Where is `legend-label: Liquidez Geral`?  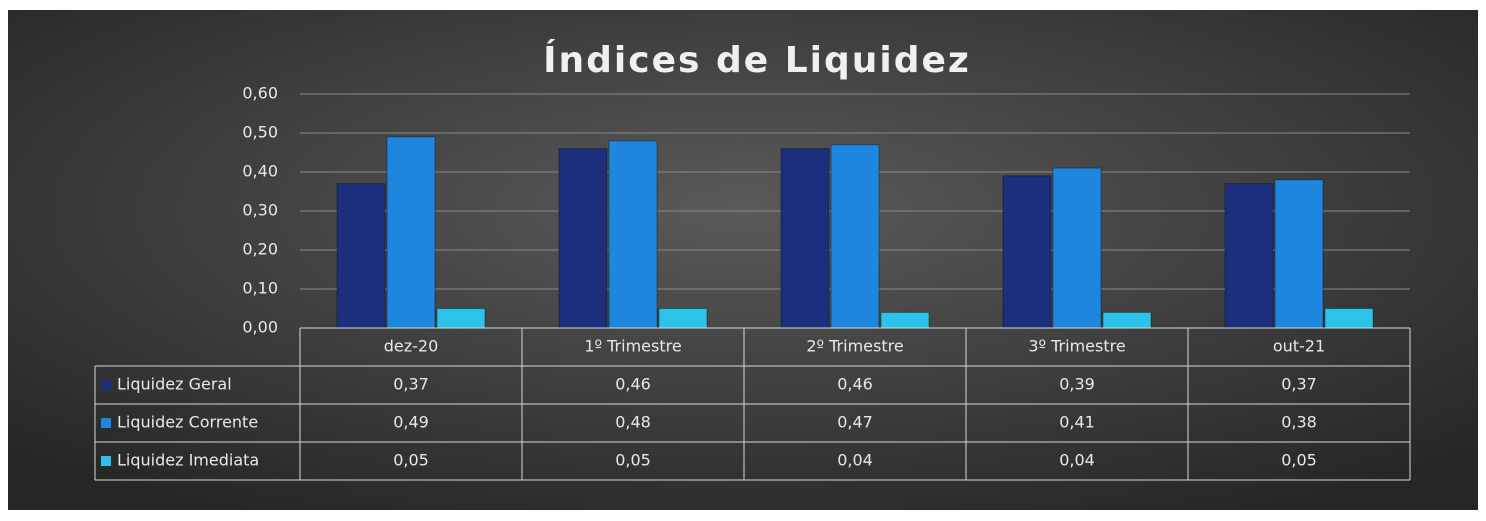
legend-label: Liquidez Geral is located at coordinates (174, 384).